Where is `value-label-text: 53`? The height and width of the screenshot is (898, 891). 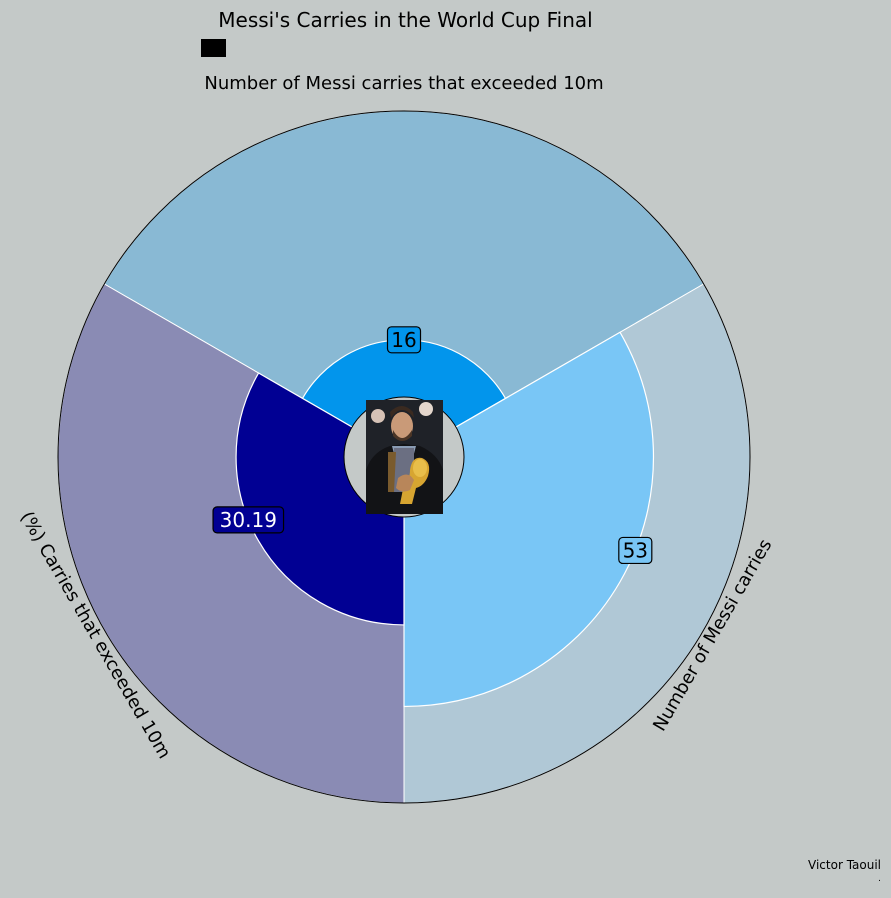
value-label-text: 53 is located at coordinates (635, 550).